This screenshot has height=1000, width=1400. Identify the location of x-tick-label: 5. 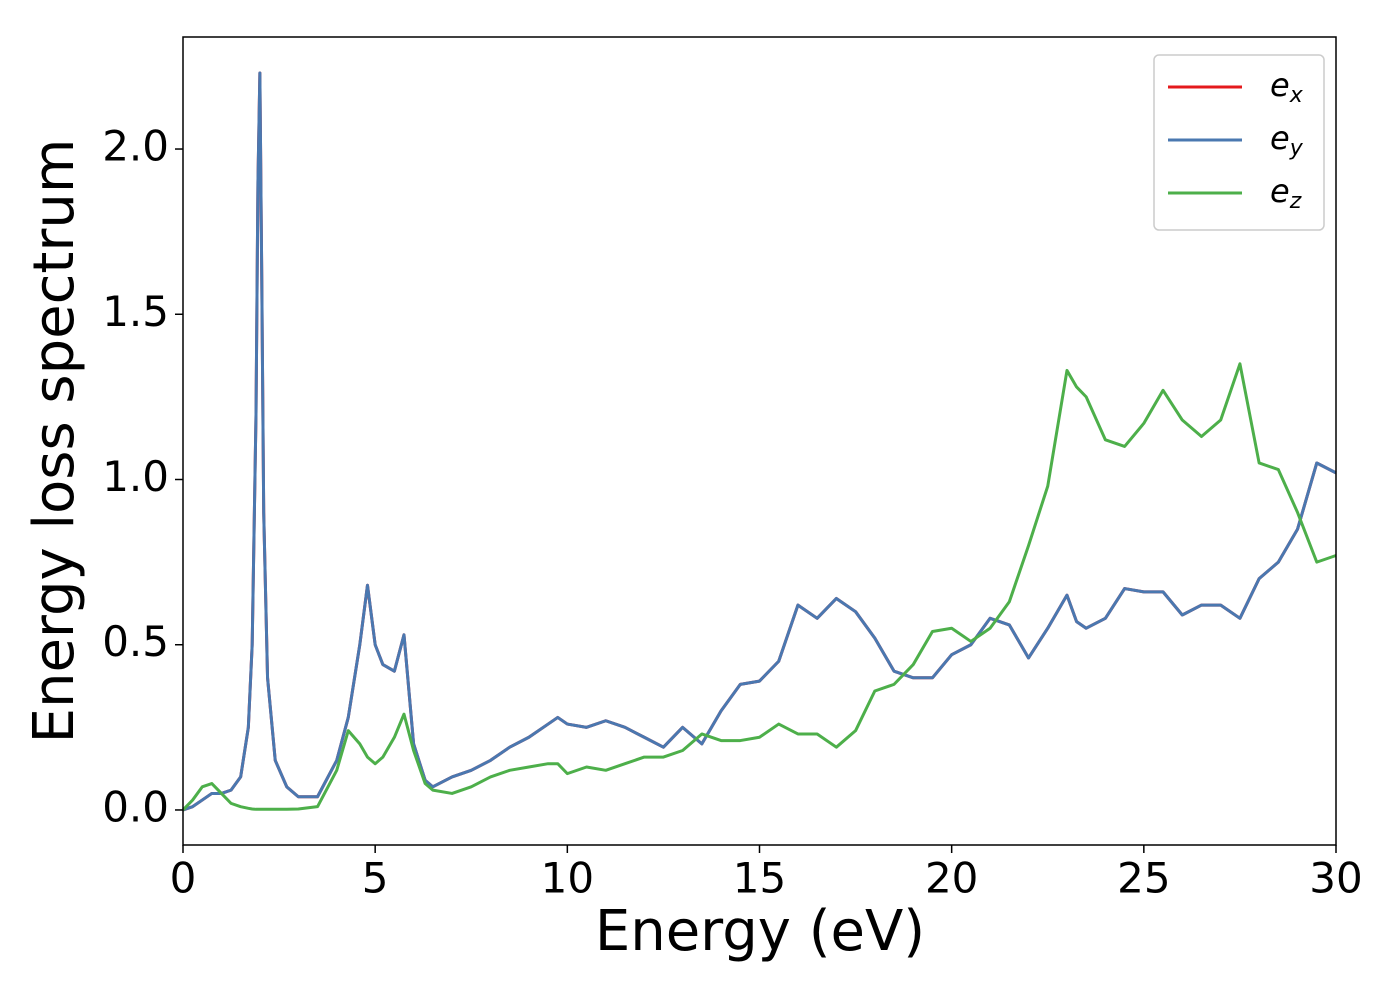
(375, 878).